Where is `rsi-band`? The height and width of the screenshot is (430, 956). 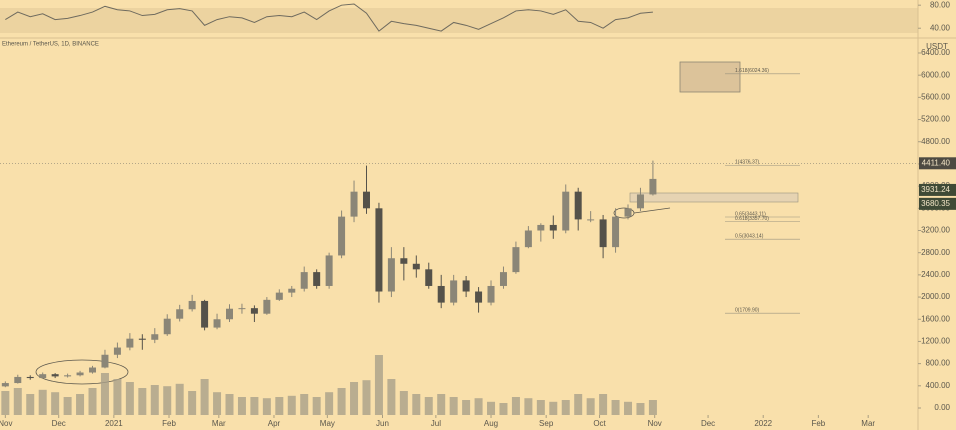
rsi-band is located at coordinates (459, 20).